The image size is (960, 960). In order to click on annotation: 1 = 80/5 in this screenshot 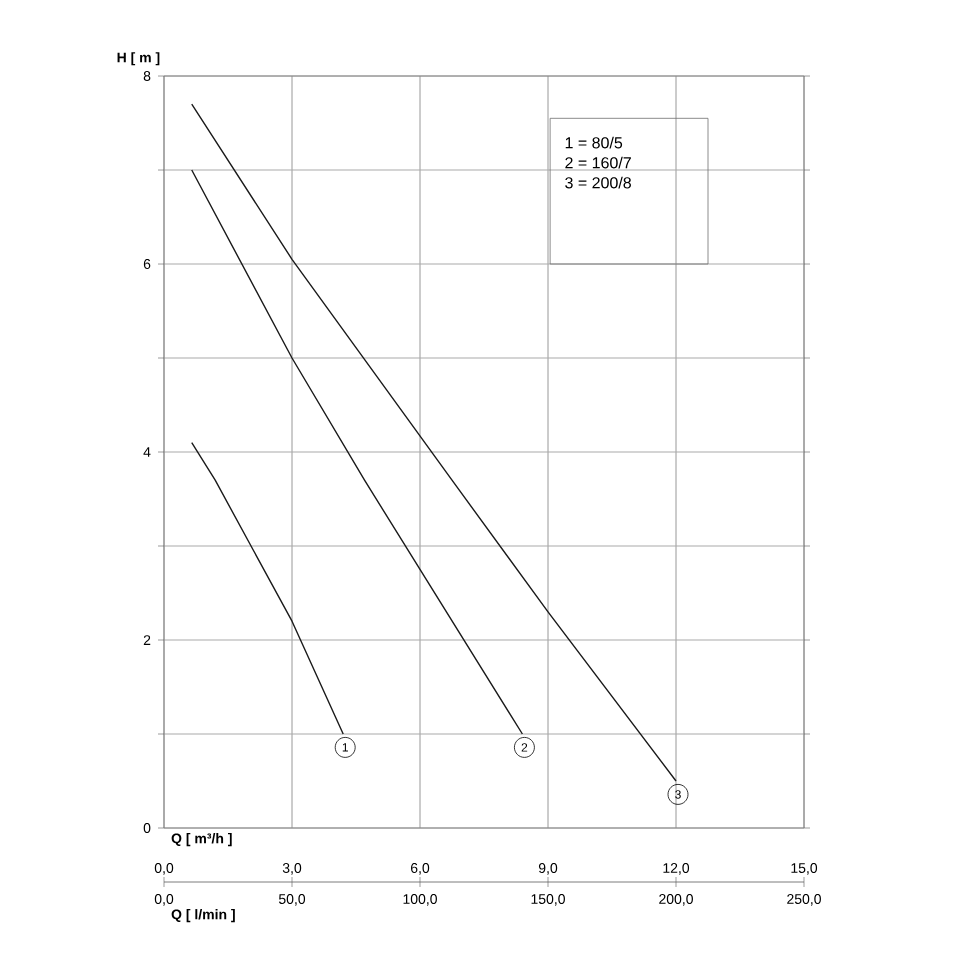, I will do `click(594, 142)`.